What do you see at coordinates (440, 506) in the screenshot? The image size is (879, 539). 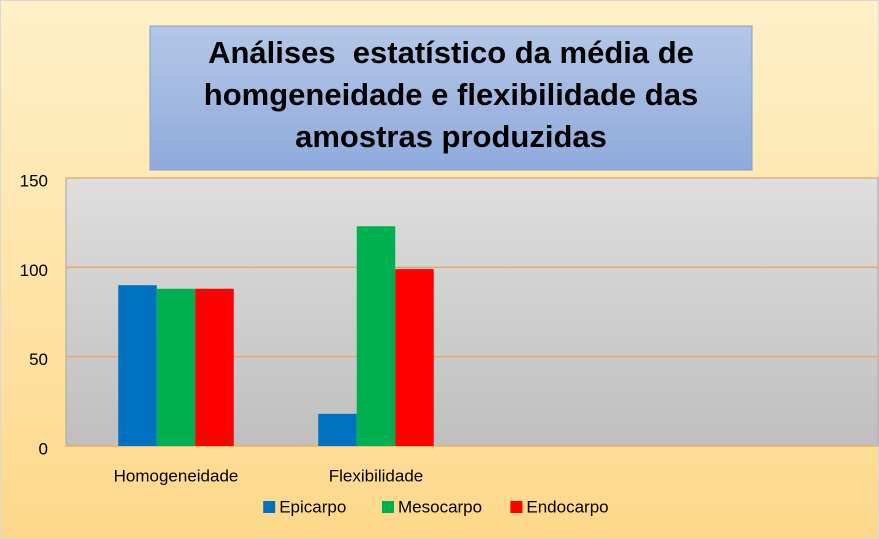 I see `legend-label: Mesocarpo` at bounding box center [440, 506].